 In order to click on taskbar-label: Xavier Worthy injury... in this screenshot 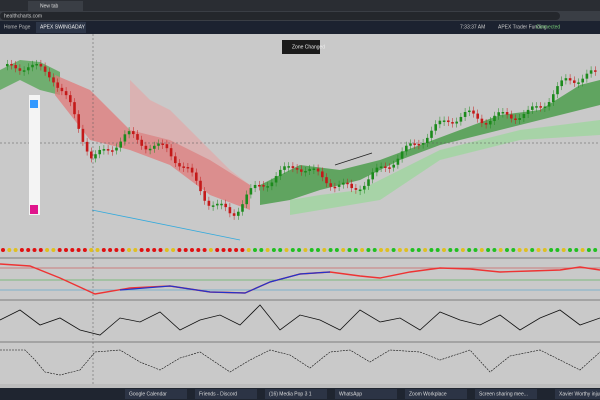, I will do `click(579, 394)`.